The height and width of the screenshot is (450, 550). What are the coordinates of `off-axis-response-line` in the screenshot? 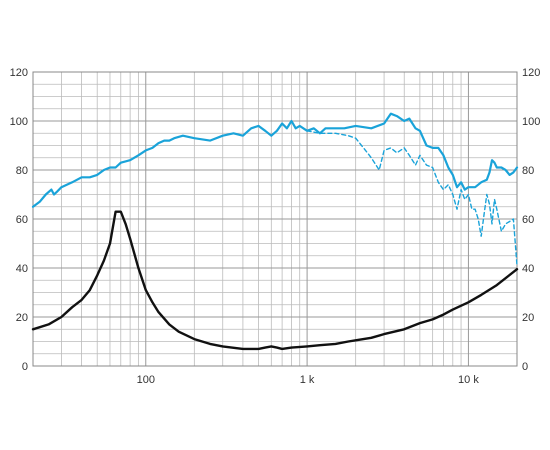 It's located at (412, 198).